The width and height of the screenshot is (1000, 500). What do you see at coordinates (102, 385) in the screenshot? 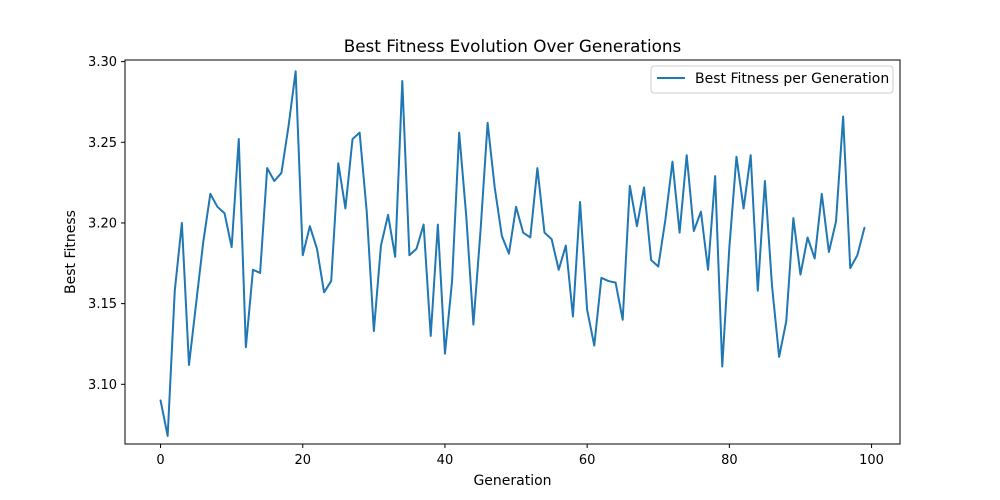
I see `y-tick-label: 3.10` at bounding box center [102, 385].